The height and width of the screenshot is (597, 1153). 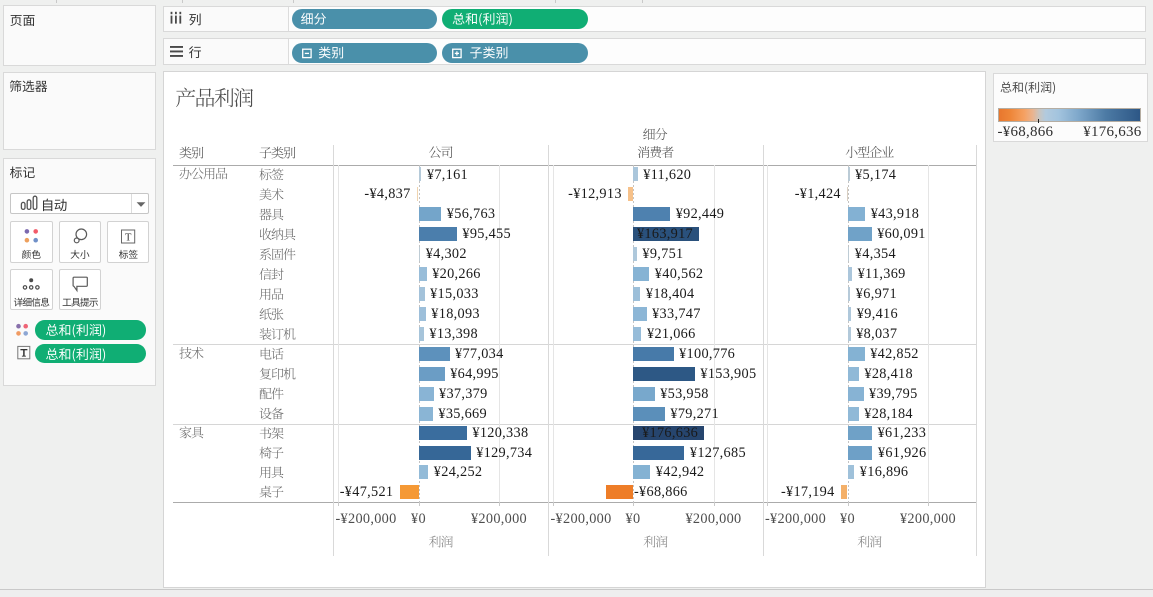 I want to click on svg-text: T, so click(x=128, y=238).